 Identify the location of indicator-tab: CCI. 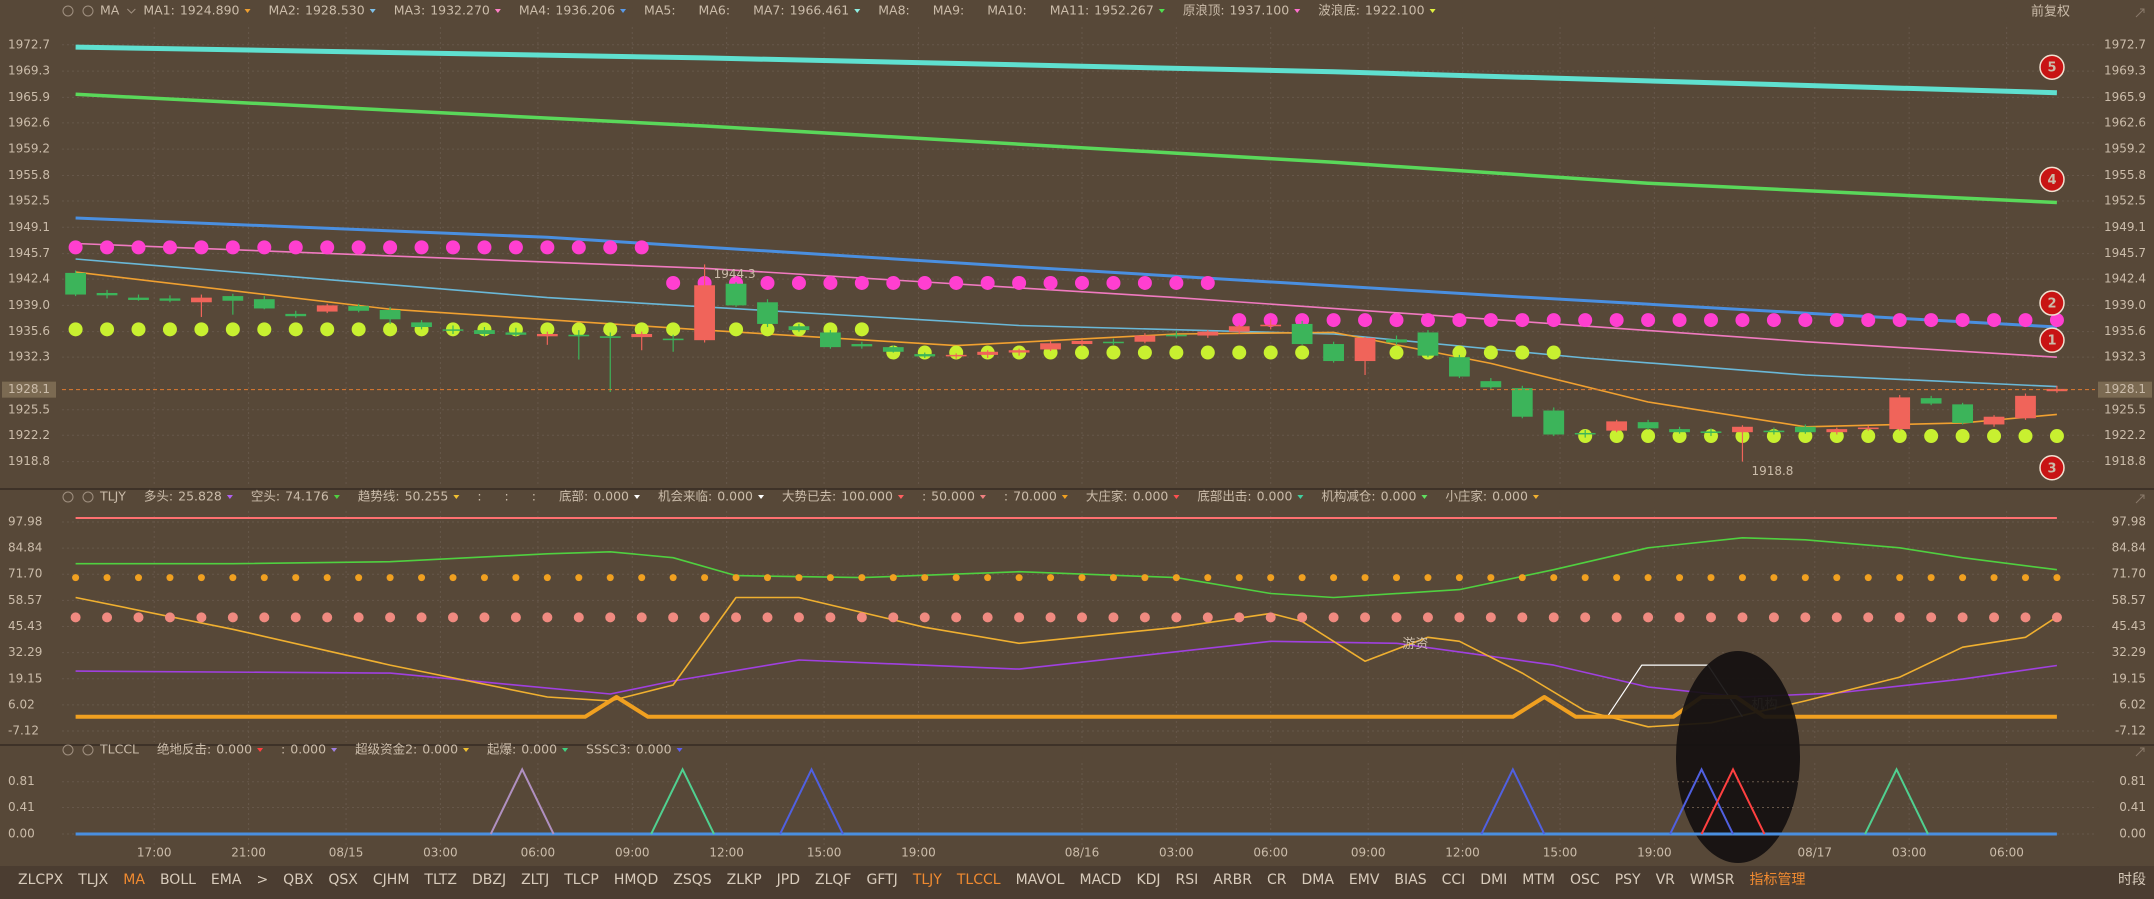
(1454, 880).